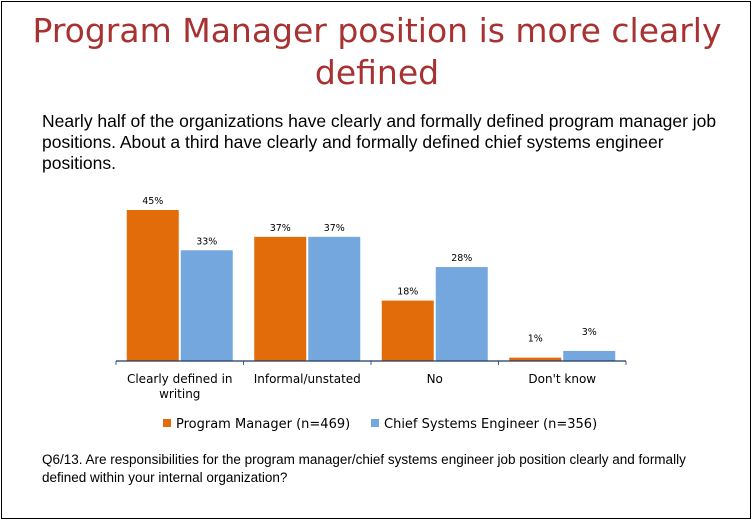 Image resolution: width=754 pixels, height=522 pixels. What do you see at coordinates (180, 379) in the screenshot?
I see `category-label: Clearly defined in` at bounding box center [180, 379].